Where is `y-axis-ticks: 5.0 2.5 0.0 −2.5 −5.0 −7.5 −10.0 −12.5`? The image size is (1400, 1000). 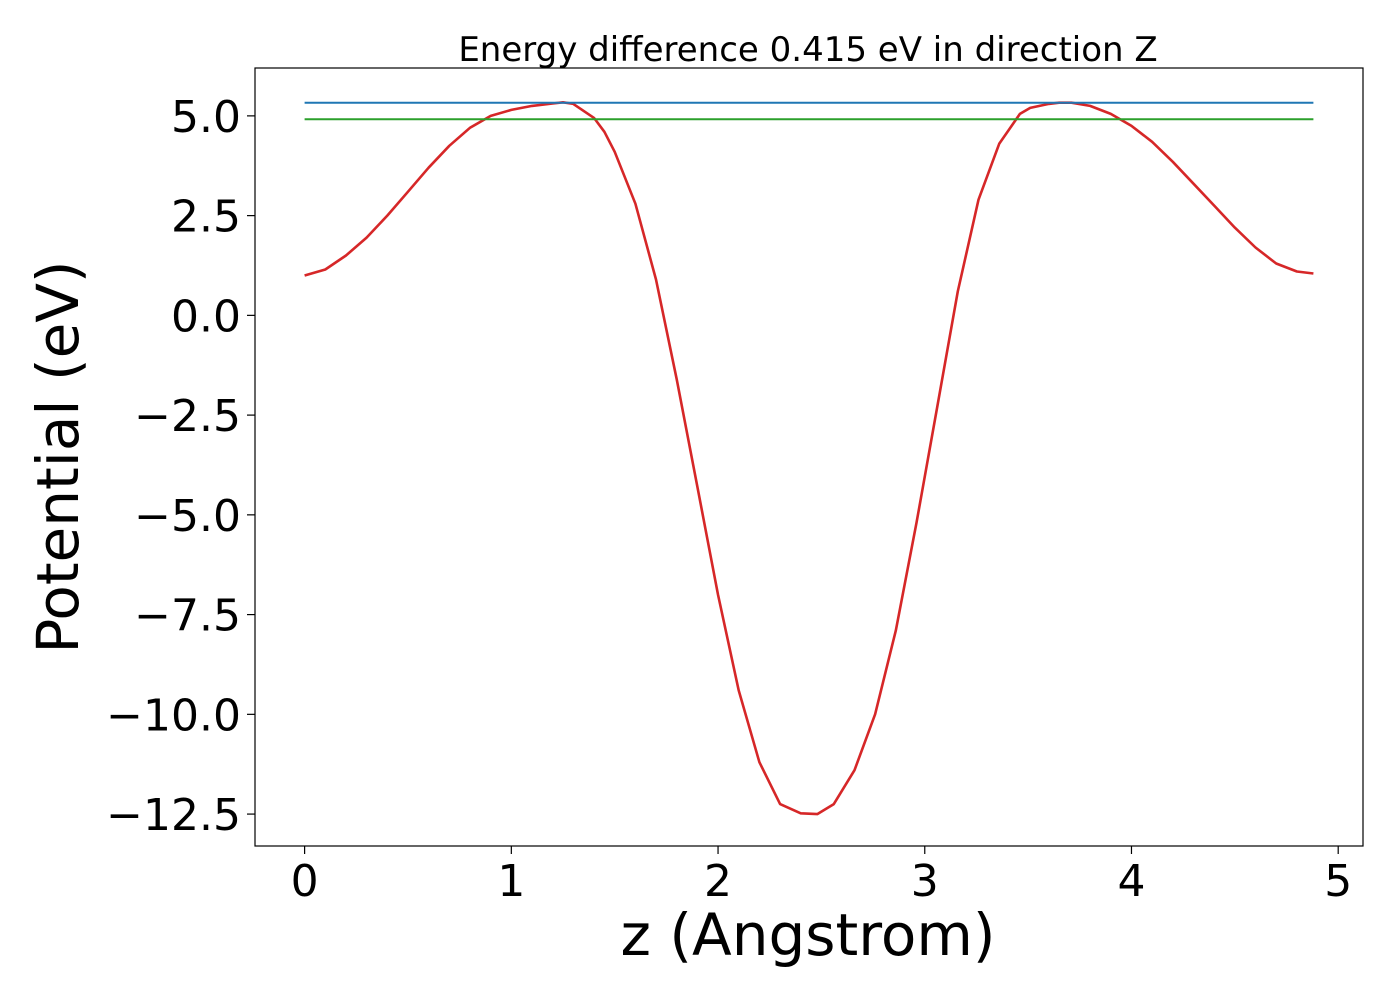 y-axis-ticks: 5.0 2.5 0.0 −2.5 −5.0 −7.5 −10.0 −12.5 is located at coordinates (180, 466).